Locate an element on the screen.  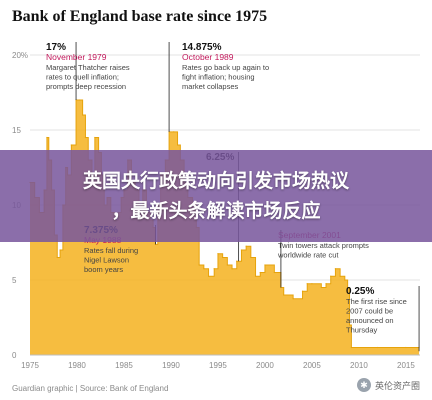
x-tick-label: 2000 is located at coordinates (265, 365).